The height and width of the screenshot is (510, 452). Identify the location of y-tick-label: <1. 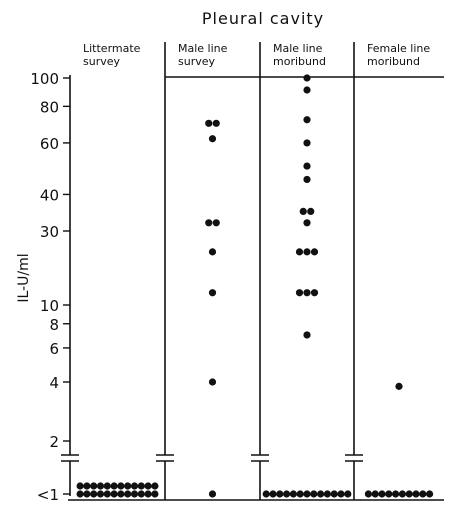
(48, 495).